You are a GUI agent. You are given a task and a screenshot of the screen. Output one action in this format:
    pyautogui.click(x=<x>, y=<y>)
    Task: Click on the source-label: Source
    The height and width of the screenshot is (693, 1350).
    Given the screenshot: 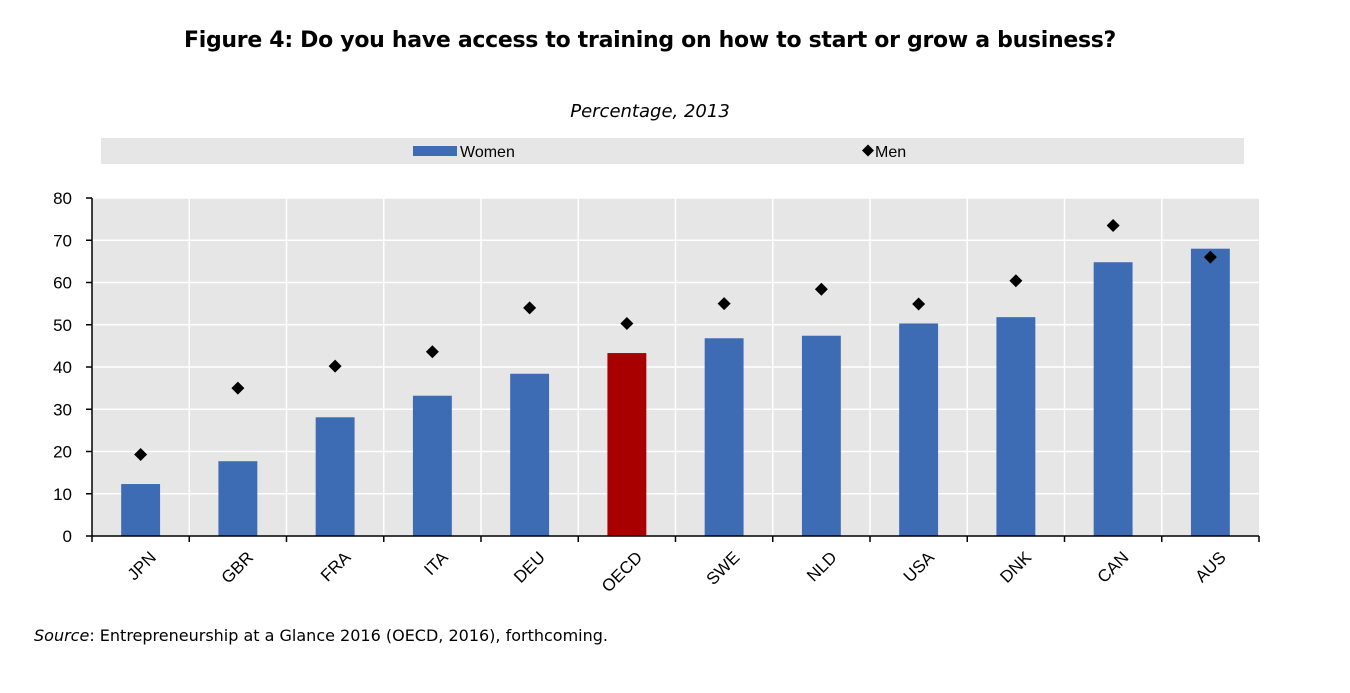 What is the action you would take?
    pyautogui.click(x=62, y=635)
    